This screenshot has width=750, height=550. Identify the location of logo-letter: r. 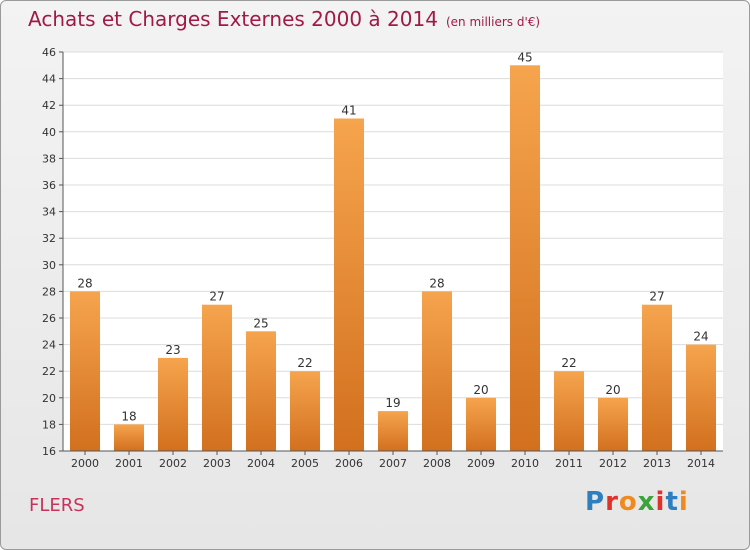
(612, 502).